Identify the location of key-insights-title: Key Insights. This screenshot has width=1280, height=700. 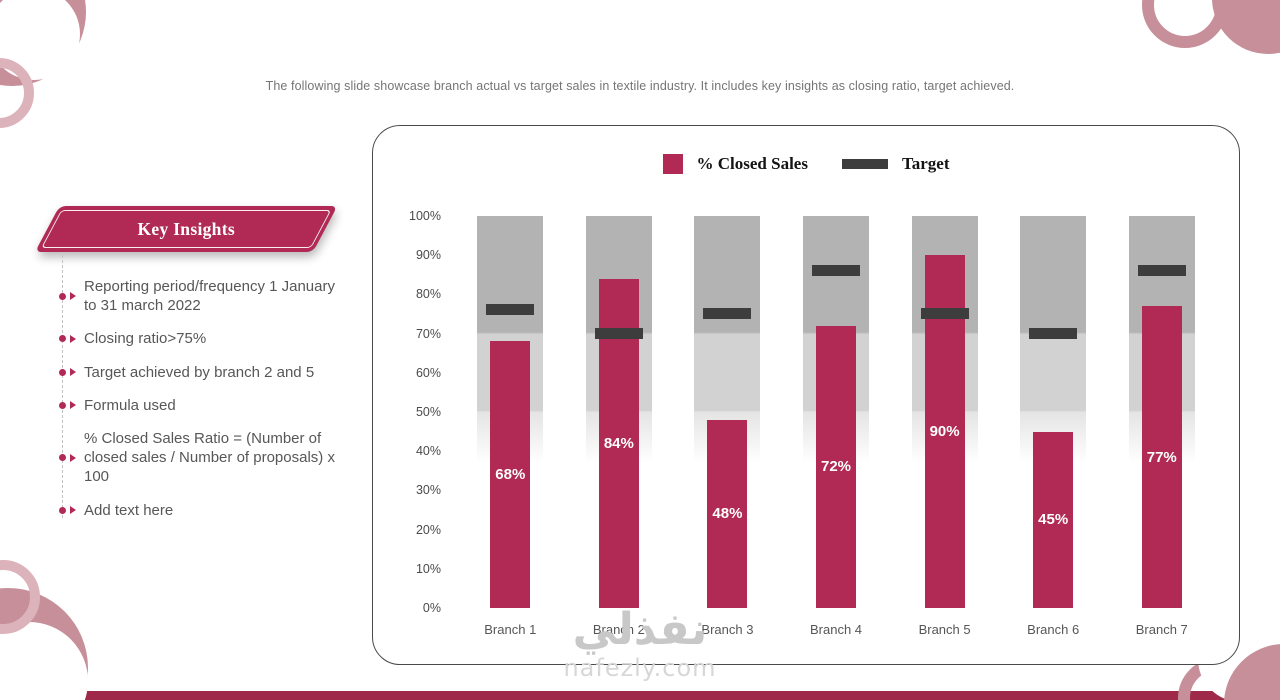
(186, 228).